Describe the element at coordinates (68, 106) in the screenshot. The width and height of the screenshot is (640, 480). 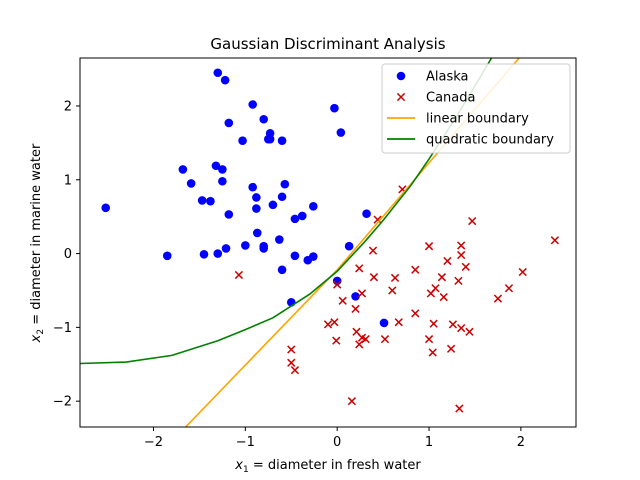
I see `y-tick-label: 2` at that location.